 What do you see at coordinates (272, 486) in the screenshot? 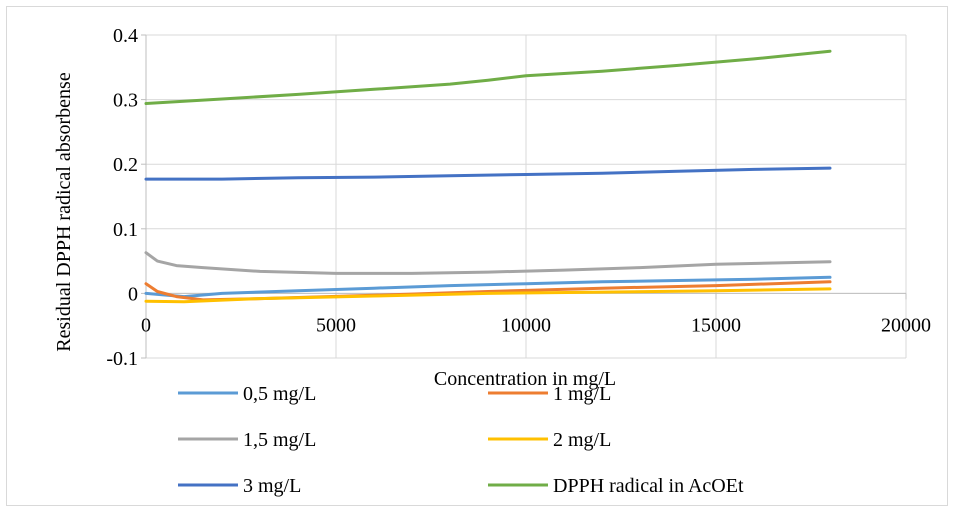
I see `legend-label-4: 3 mg/L` at bounding box center [272, 486].